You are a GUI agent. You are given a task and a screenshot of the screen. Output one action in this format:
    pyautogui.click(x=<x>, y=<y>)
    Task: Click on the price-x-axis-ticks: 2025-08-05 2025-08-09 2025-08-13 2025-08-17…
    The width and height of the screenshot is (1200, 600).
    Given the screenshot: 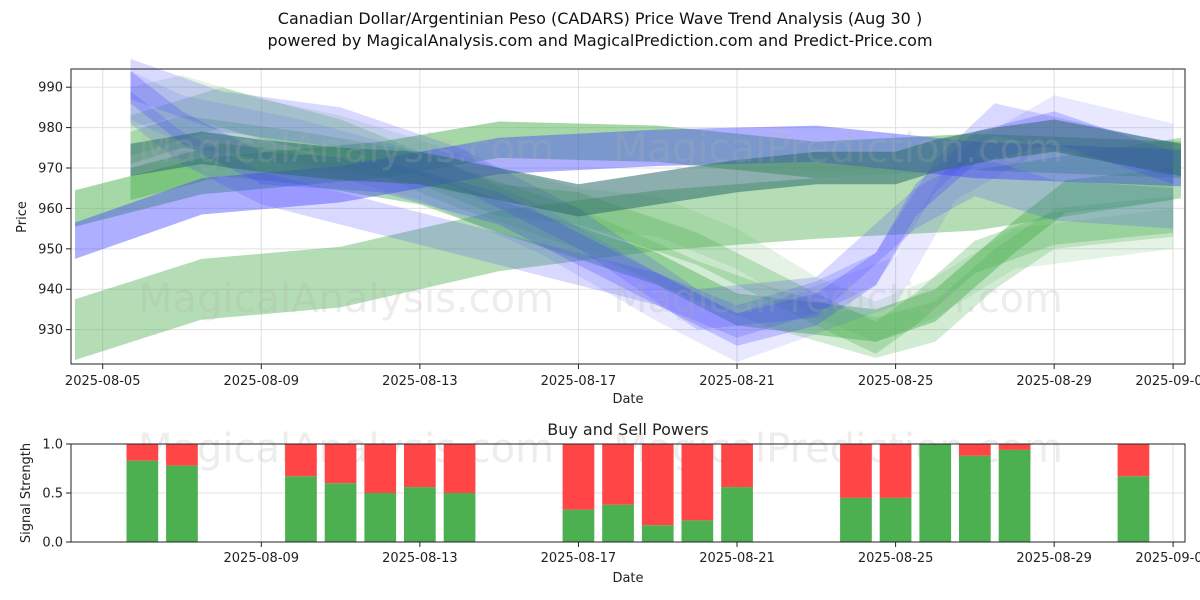 What is the action you would take?
    pyautogui.click(x=632, y=376)
    